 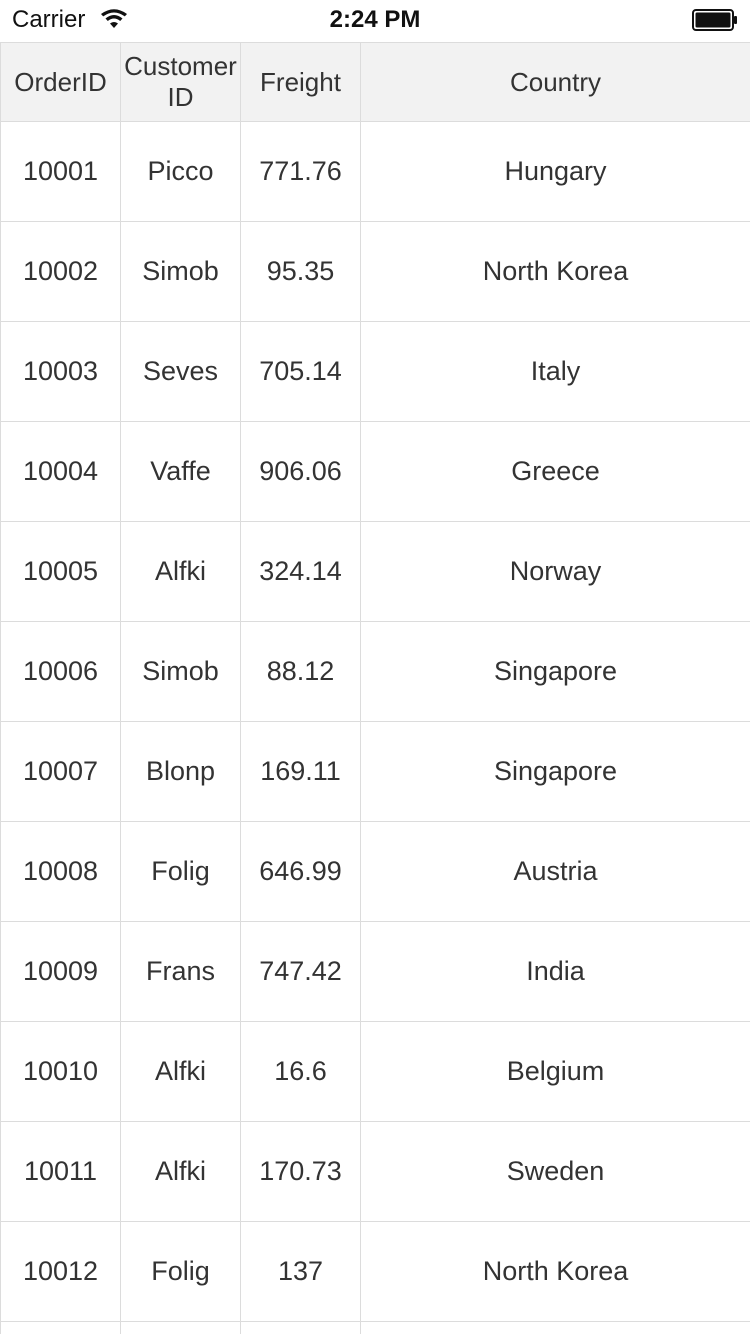 What do you see at coordinates (60, 1171) in the screenshot?
I see `cell-orderid: 10011` at bounding box center [60, 1171].